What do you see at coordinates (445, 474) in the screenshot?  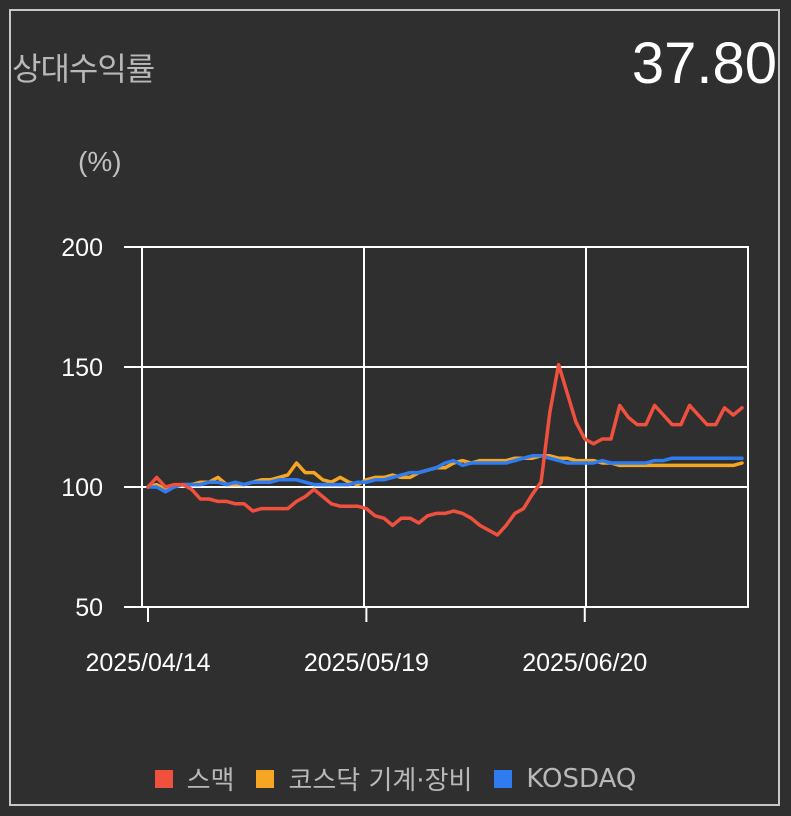 I see `series-line` at bounding box center [445, 474].